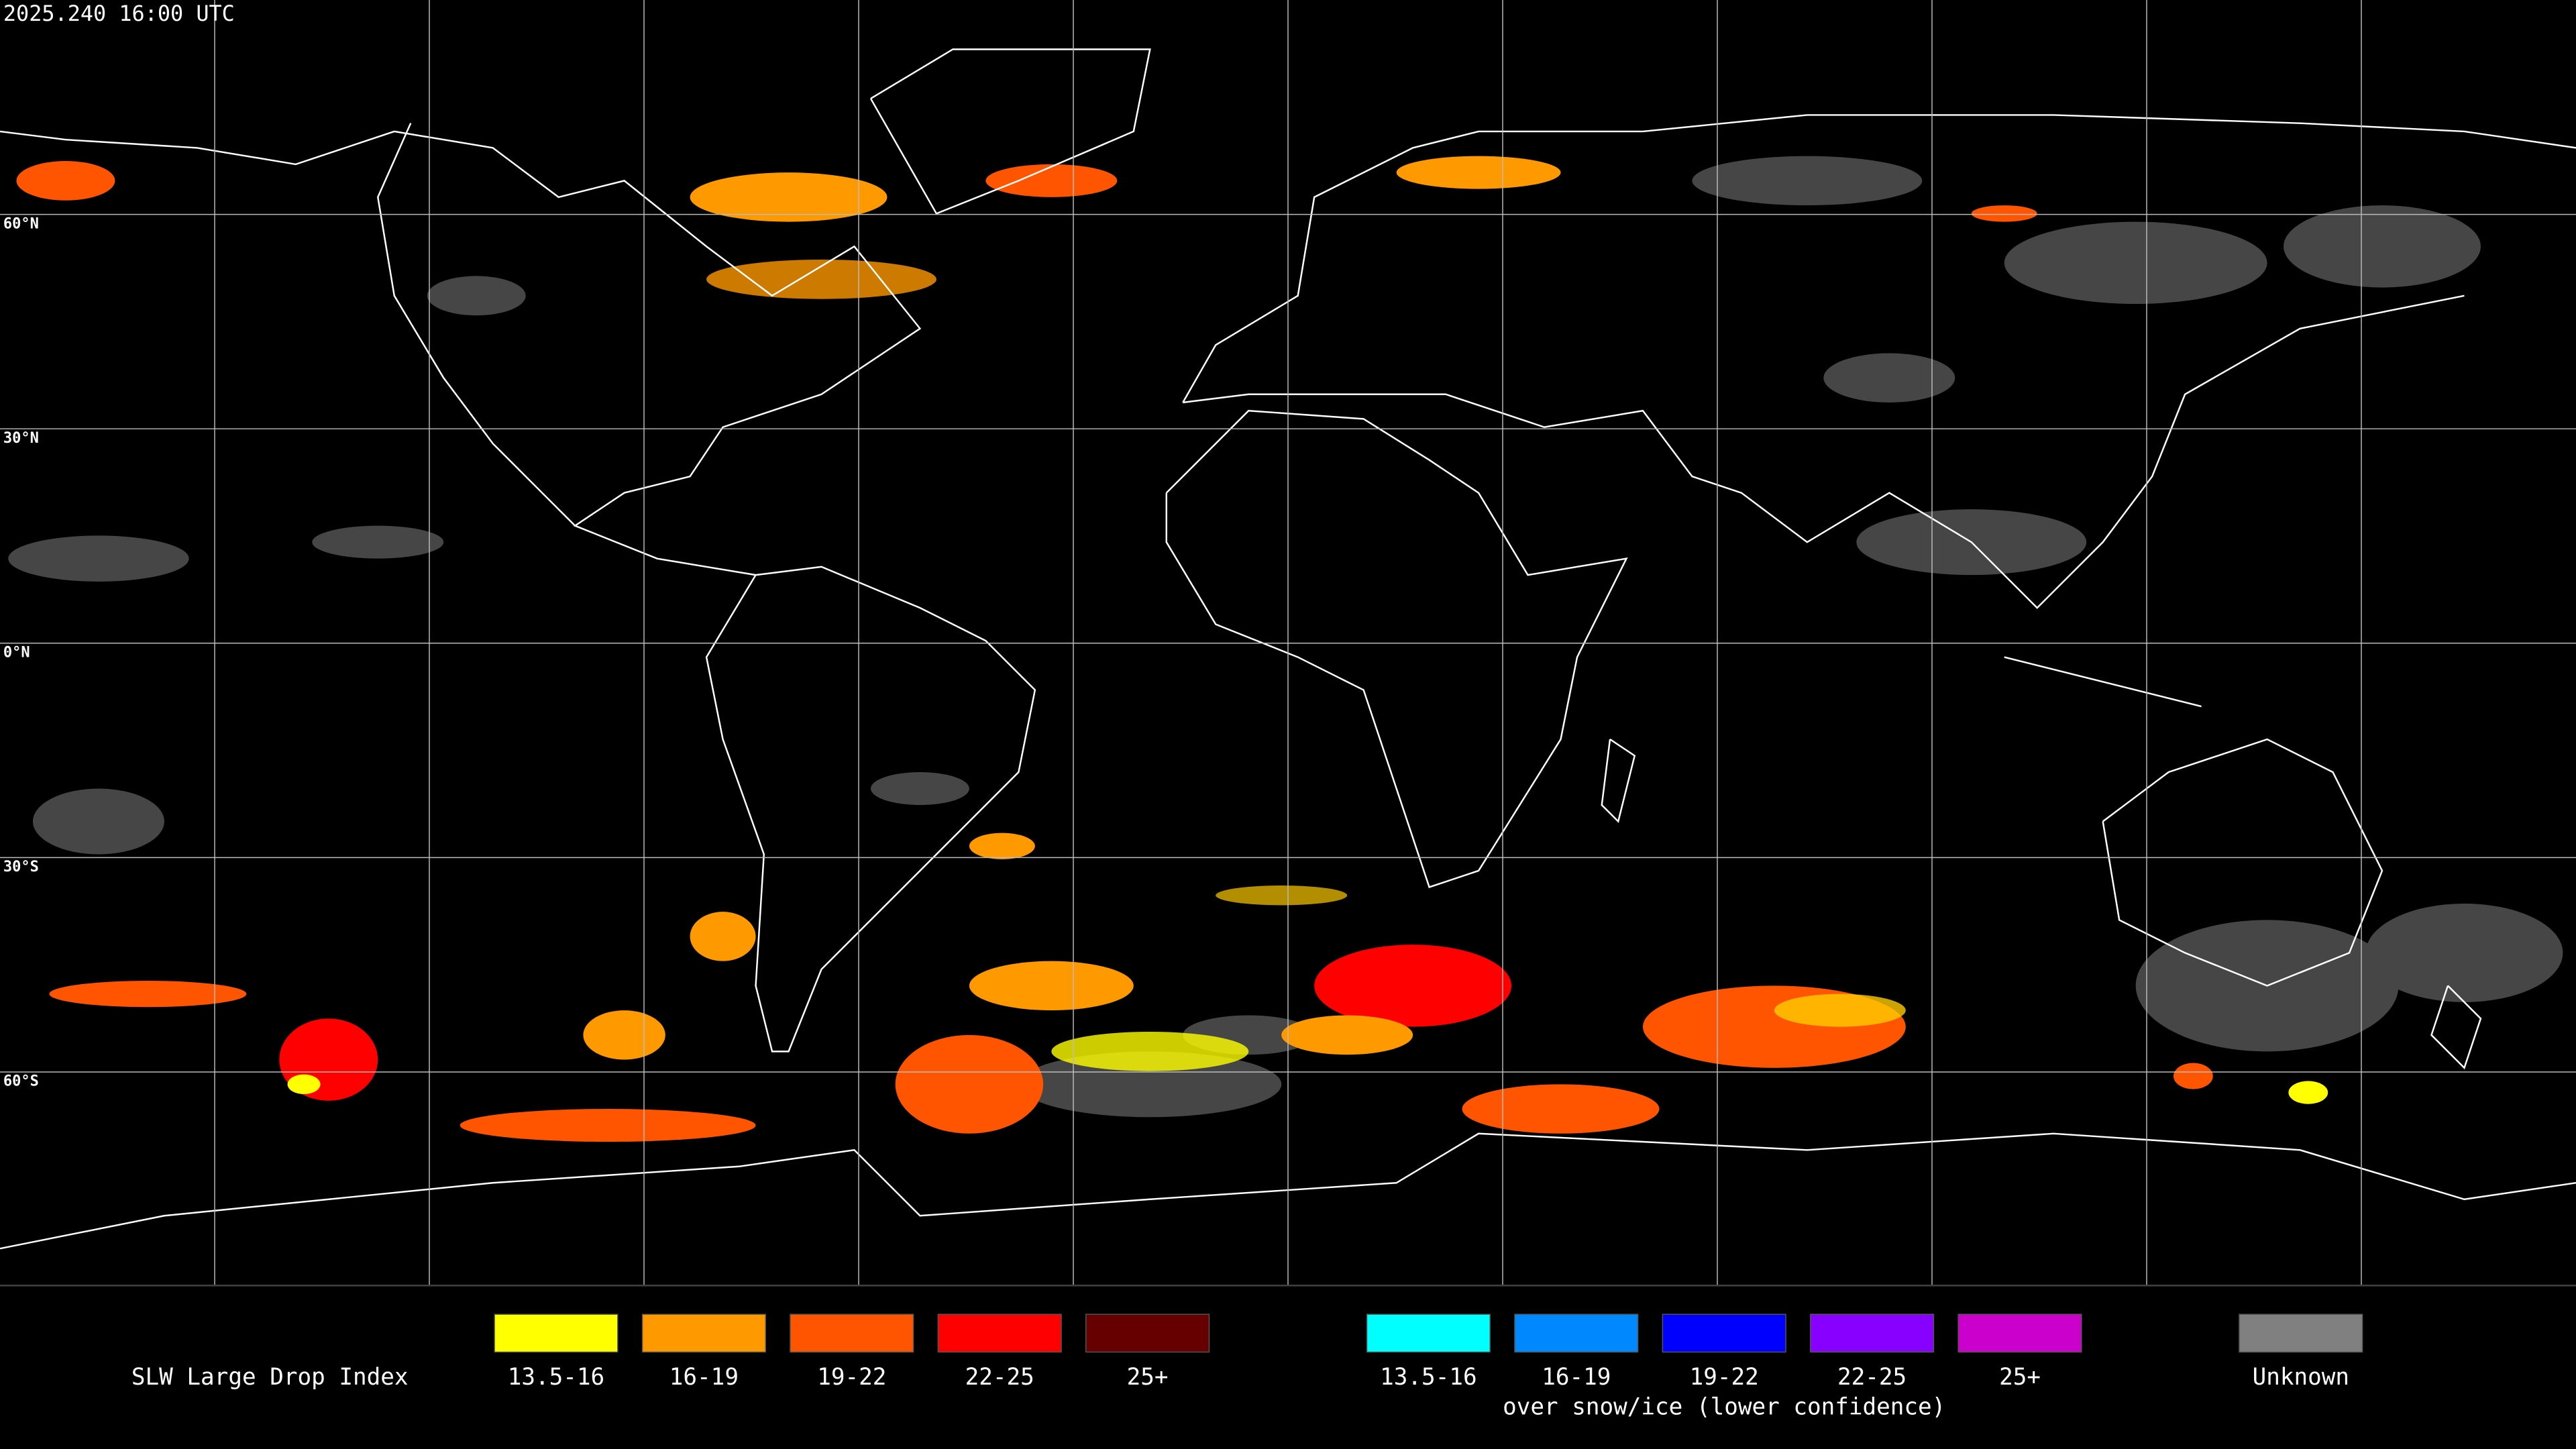  What do you see at coordinates (2301, 1377) in the screenshot?
I see `legend-label: Unknown` at bounding box center [2301, 1377].